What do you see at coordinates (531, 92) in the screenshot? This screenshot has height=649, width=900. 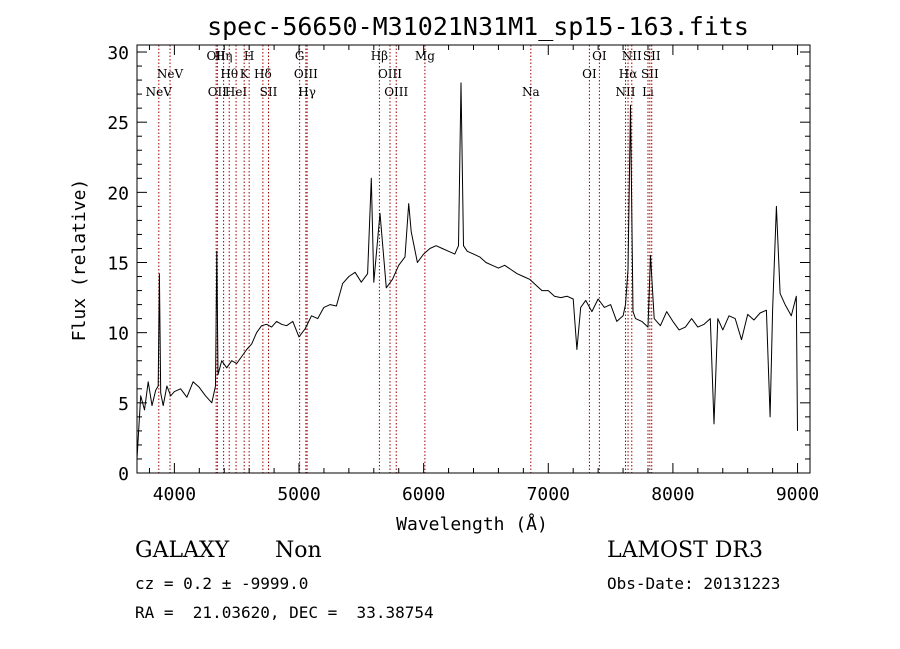 I see `marker-label: Na` at bounding box center [531, 92].